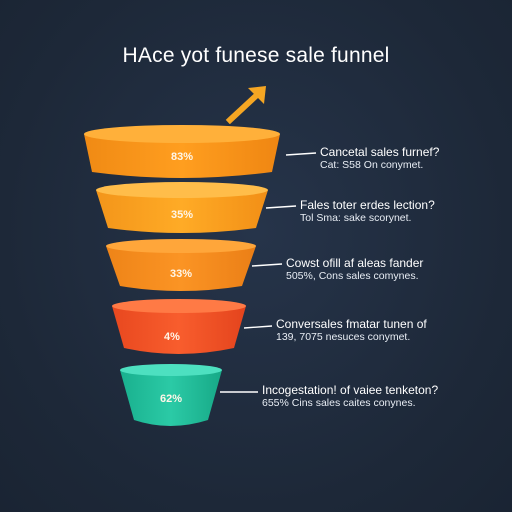 The height and width of the screenshot is (512, 512). I want to click on trend-arrow-icon, so click(245, 105).